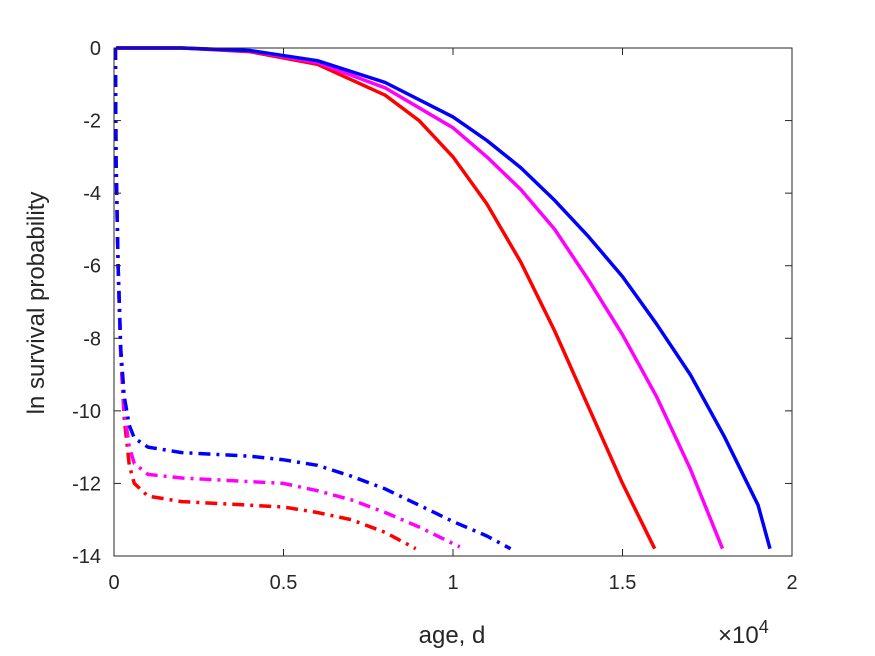  Describe the element at coordinates (284, 583) in the screenshot. I see `x-tick-label: 0.5` at that location.